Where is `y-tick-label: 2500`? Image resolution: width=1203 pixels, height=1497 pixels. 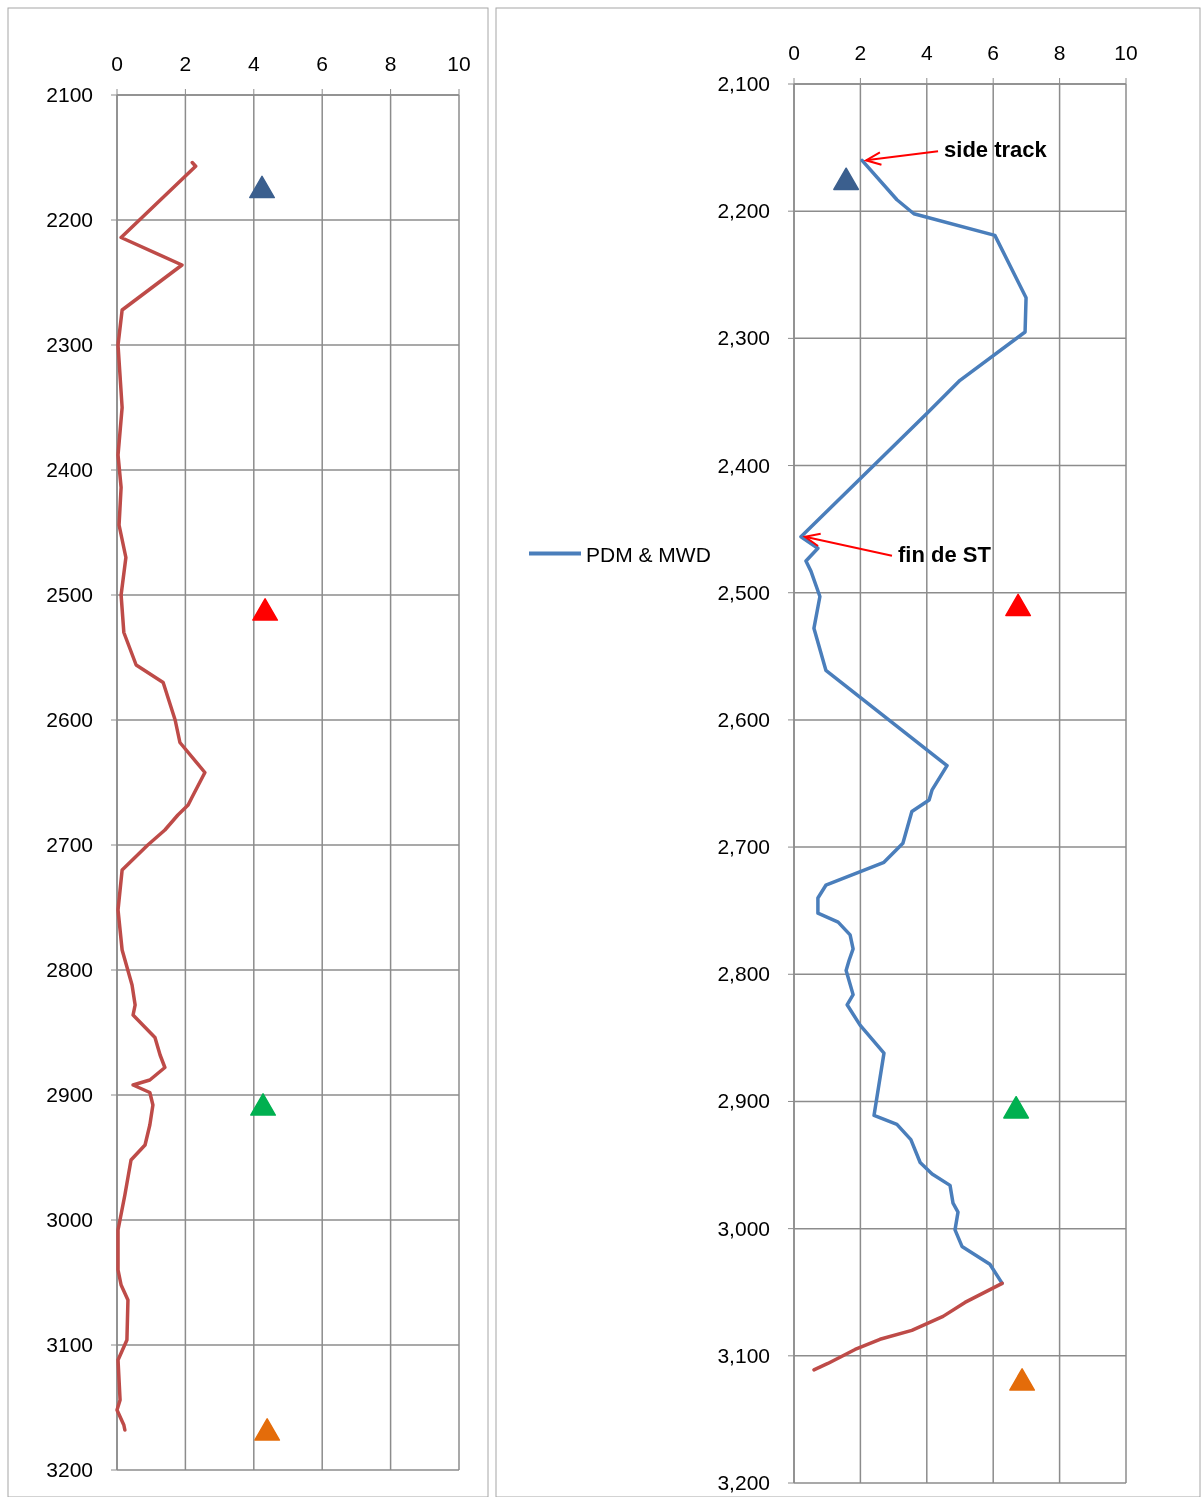 y-tick-label: 2500 is located at coordinates (69, 594).